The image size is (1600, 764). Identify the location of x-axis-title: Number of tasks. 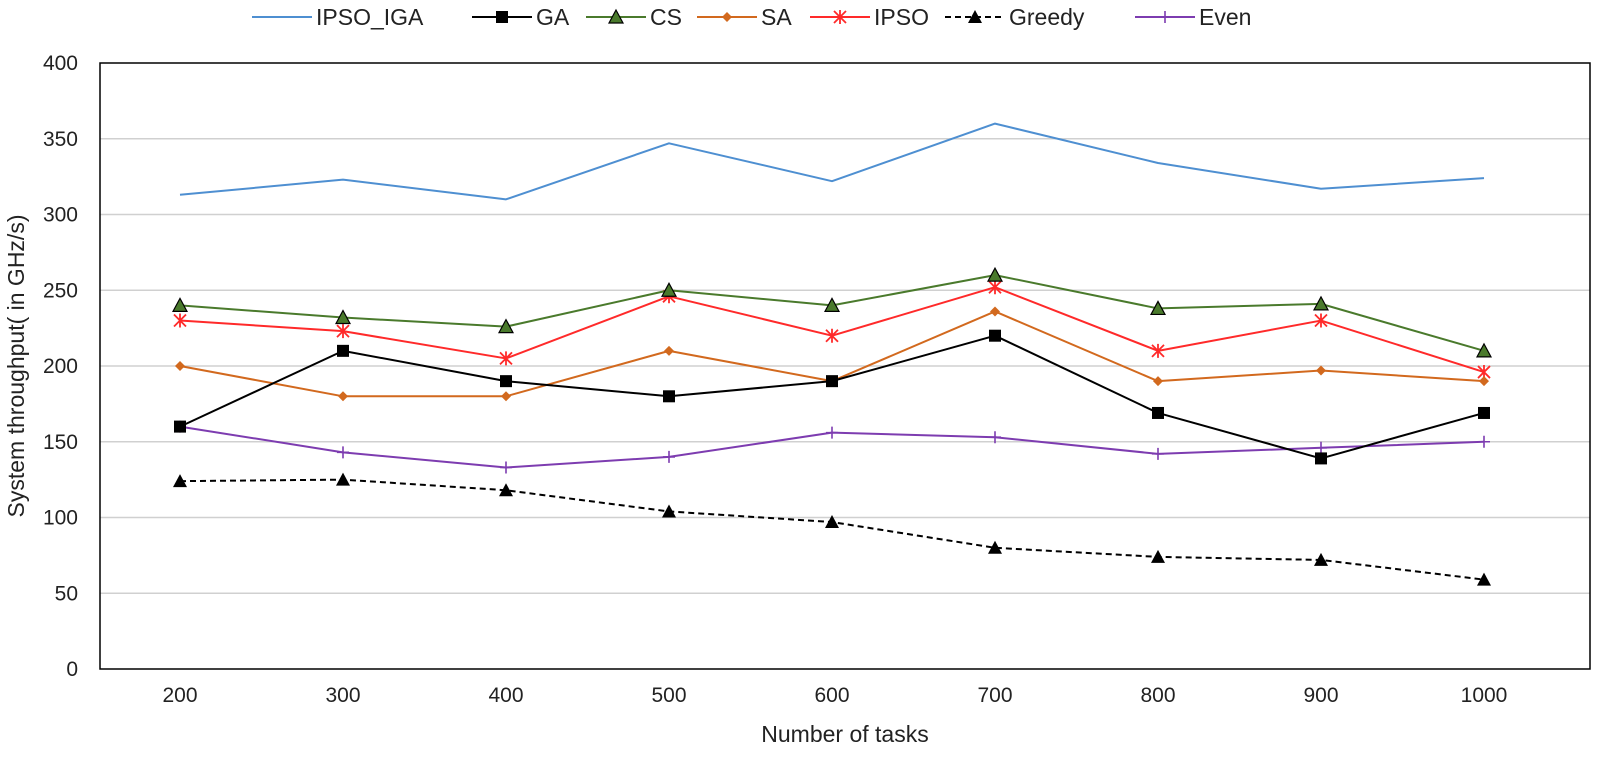
(844, 734).